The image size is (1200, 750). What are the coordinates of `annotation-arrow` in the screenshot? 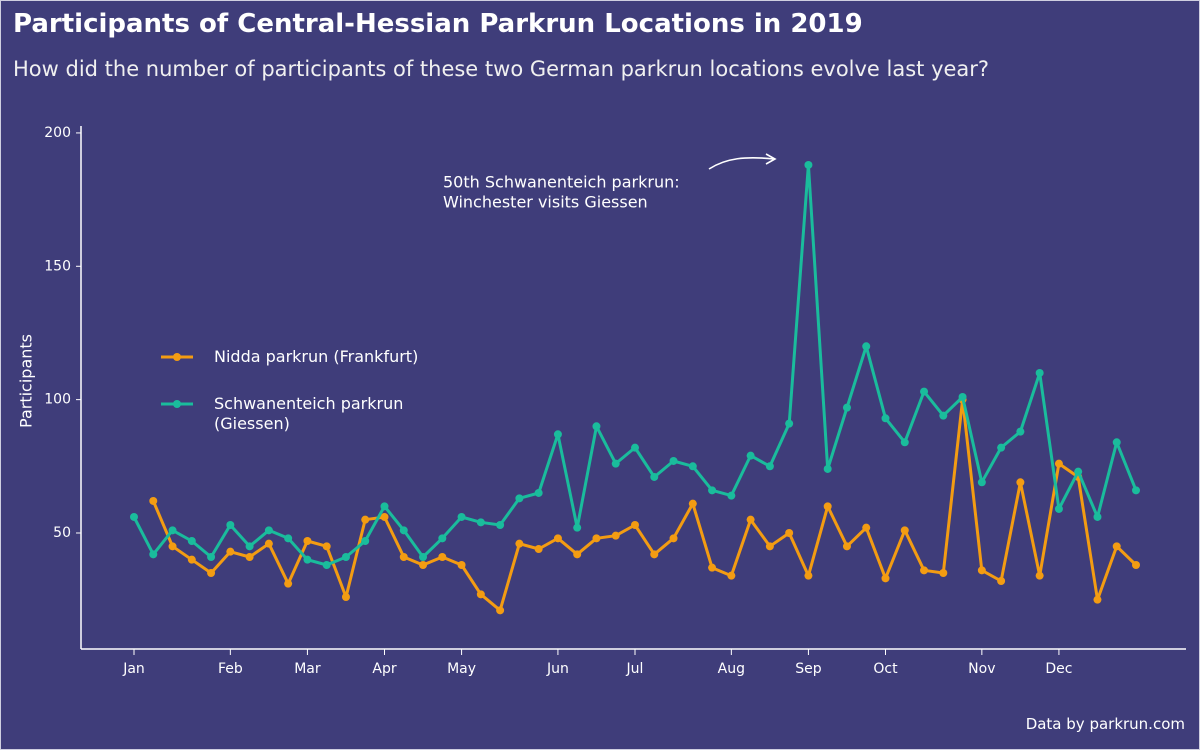 It's located at (741, 163).